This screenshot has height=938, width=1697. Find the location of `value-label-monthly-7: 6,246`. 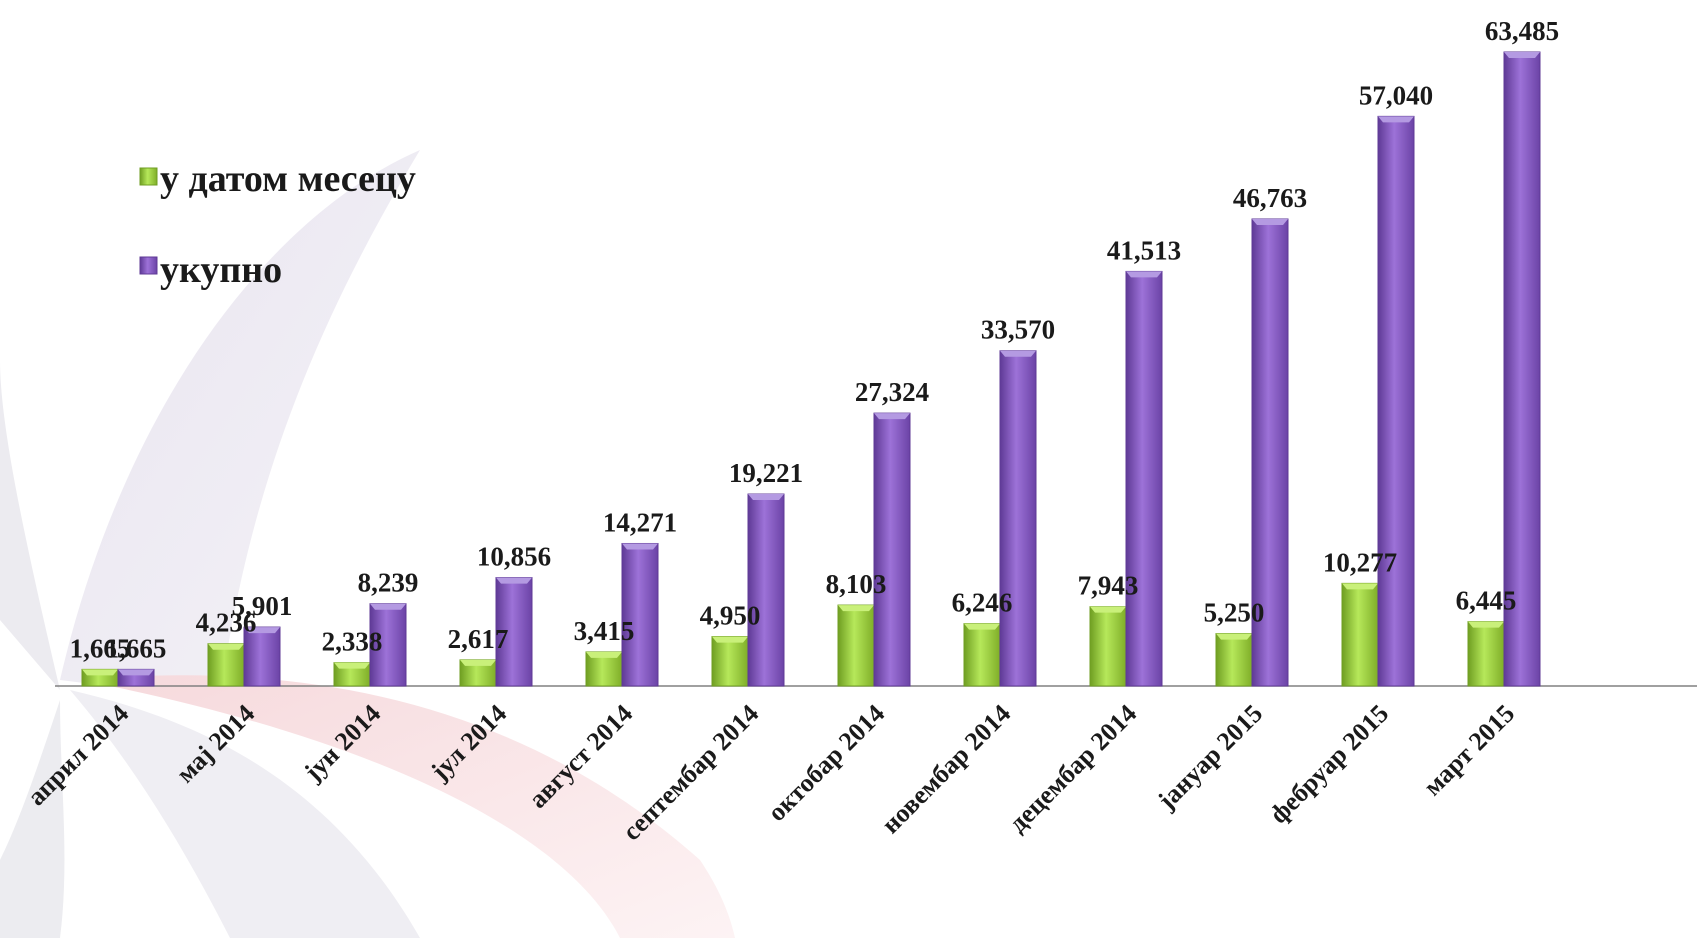

value-label-monthly-7: 6,246 is located at coordinates (982, 603).